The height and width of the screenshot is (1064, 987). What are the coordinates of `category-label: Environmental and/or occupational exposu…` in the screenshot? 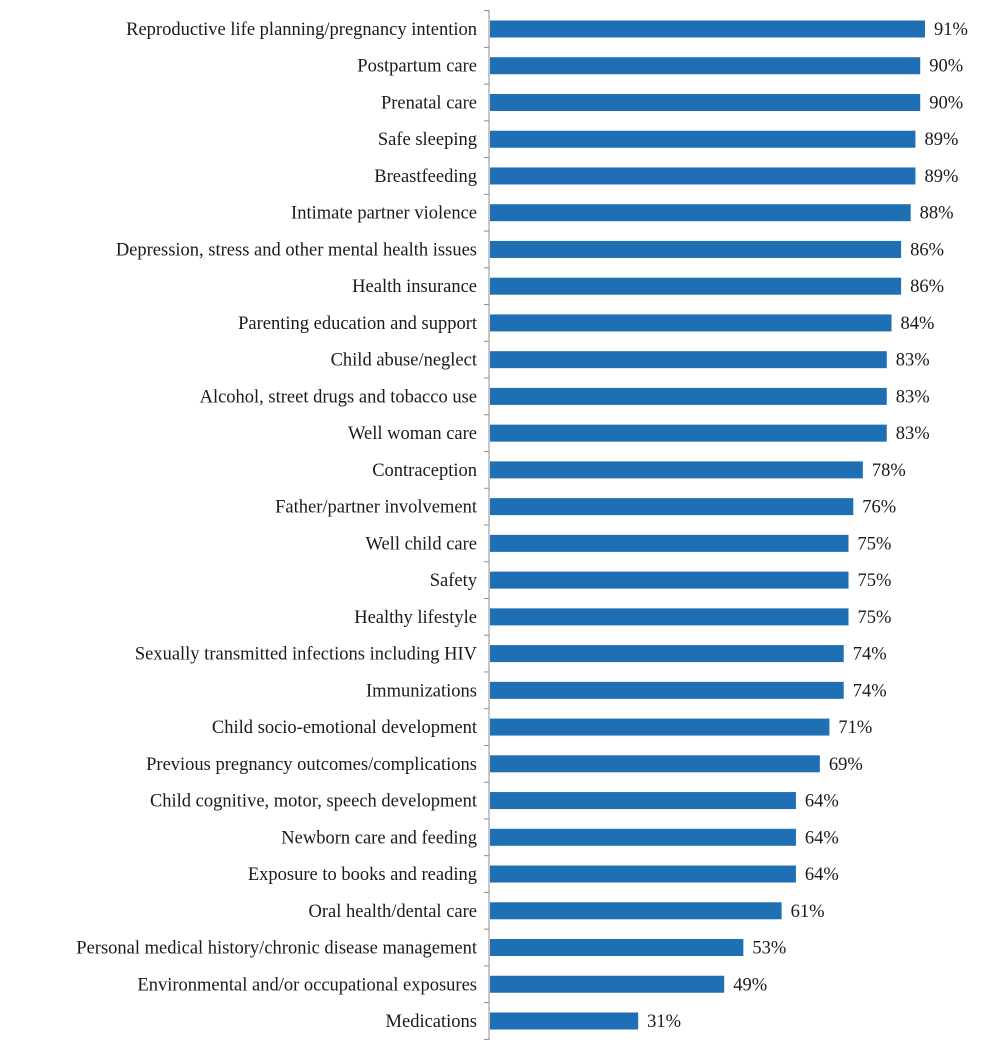 It's located at (307, 985).